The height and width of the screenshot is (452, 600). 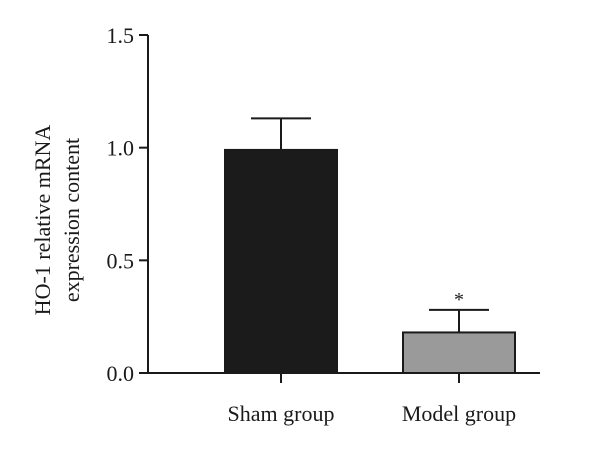 What do you see at coordinates (459, 413) in the screenshot?
I see `x-category-label: Model group` at bounding box center [459, 413].